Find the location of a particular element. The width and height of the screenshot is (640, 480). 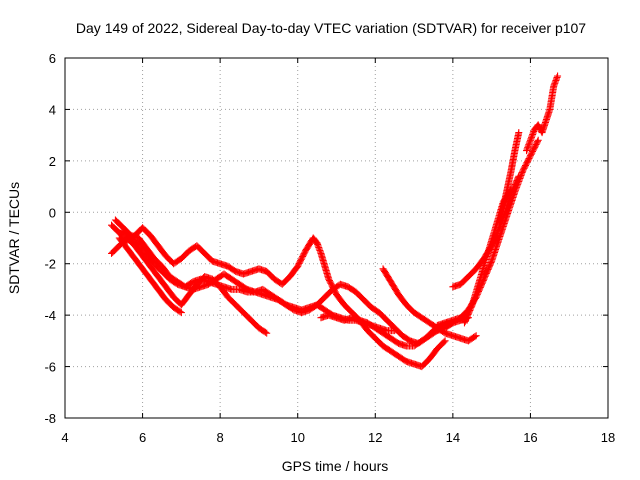

y-tick-label: -8 is located at coordinates (50, 418).